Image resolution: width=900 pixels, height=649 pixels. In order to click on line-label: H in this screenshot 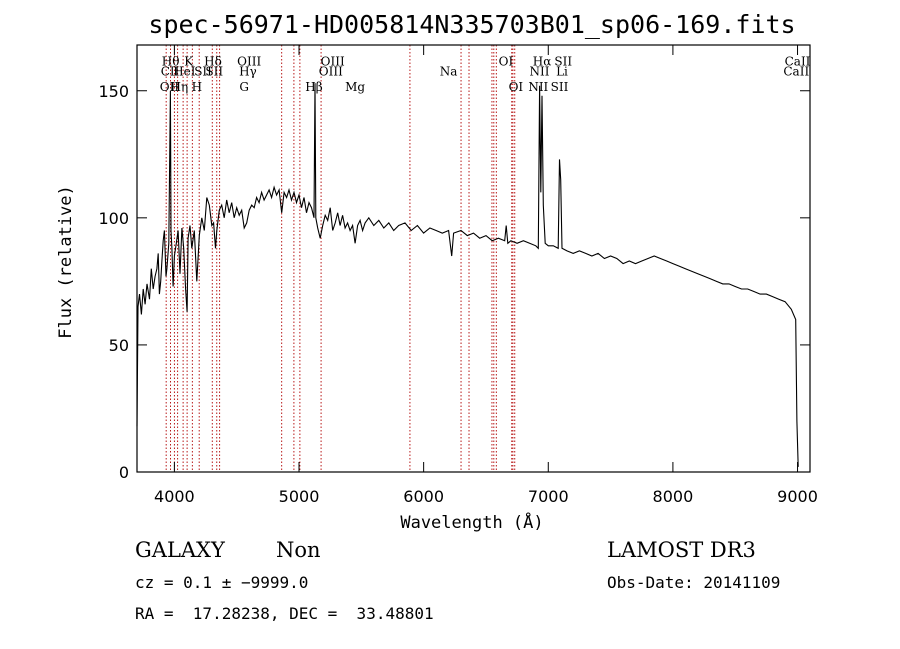, I will do `click(197, 87)`.